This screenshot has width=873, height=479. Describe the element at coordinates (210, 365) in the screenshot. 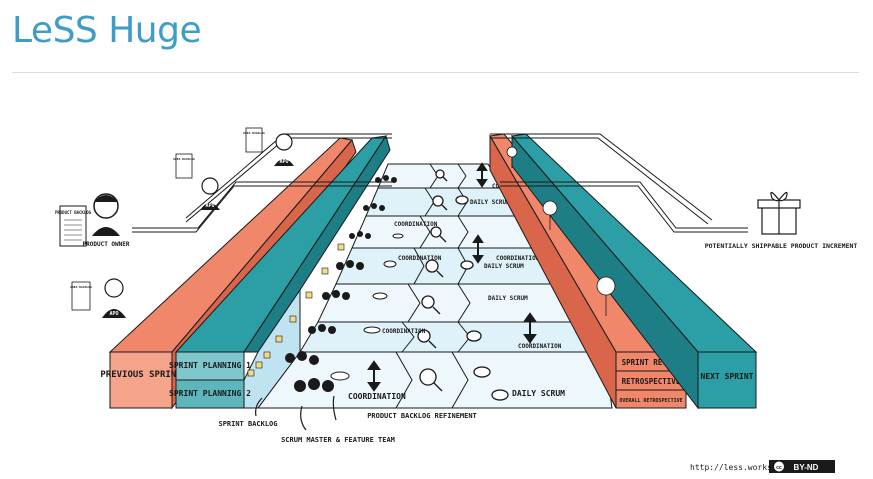

I see `sprint-planning-1-label: SPRINT PLANNING 1` at that location.